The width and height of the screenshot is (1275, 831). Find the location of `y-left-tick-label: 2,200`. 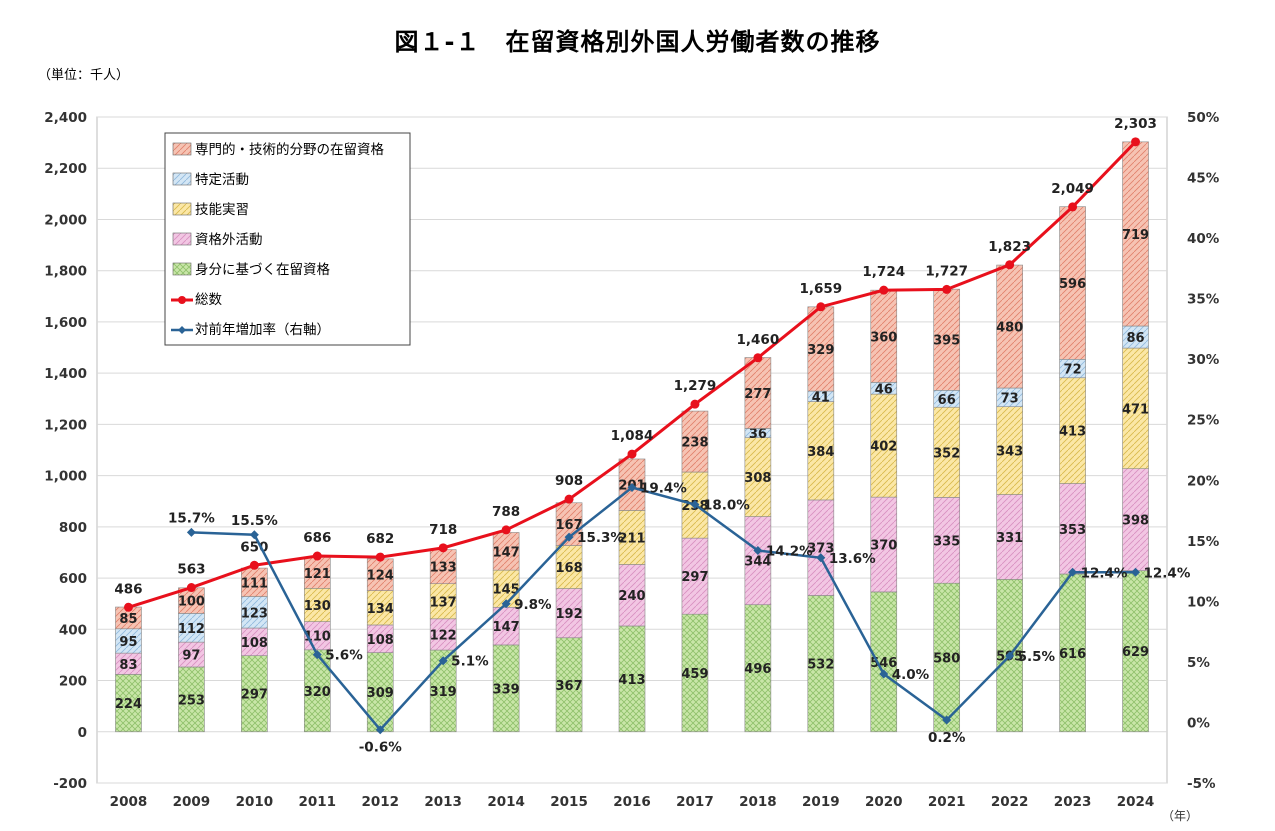

y-left-tick-label: 2,200 is located at coordinates (65, 169).